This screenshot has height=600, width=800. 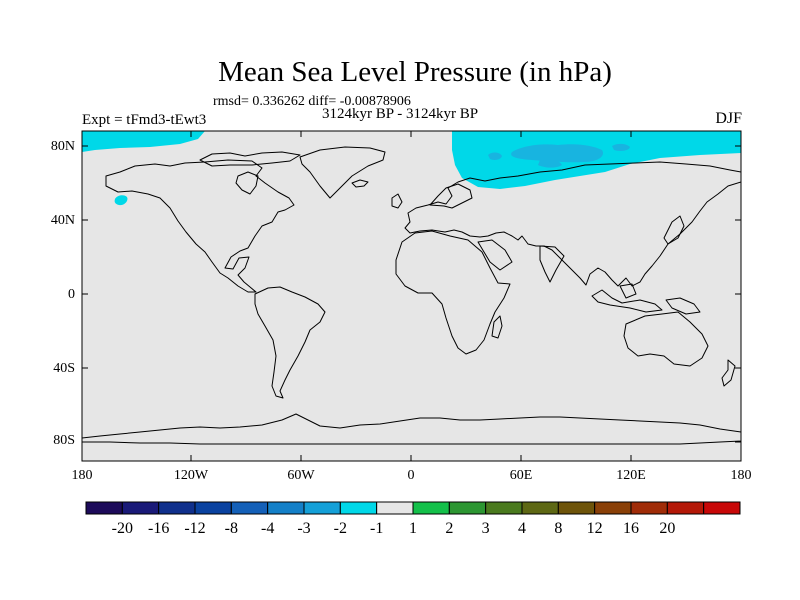 I want to click on coast-south-america, so click(x=290, y=342).